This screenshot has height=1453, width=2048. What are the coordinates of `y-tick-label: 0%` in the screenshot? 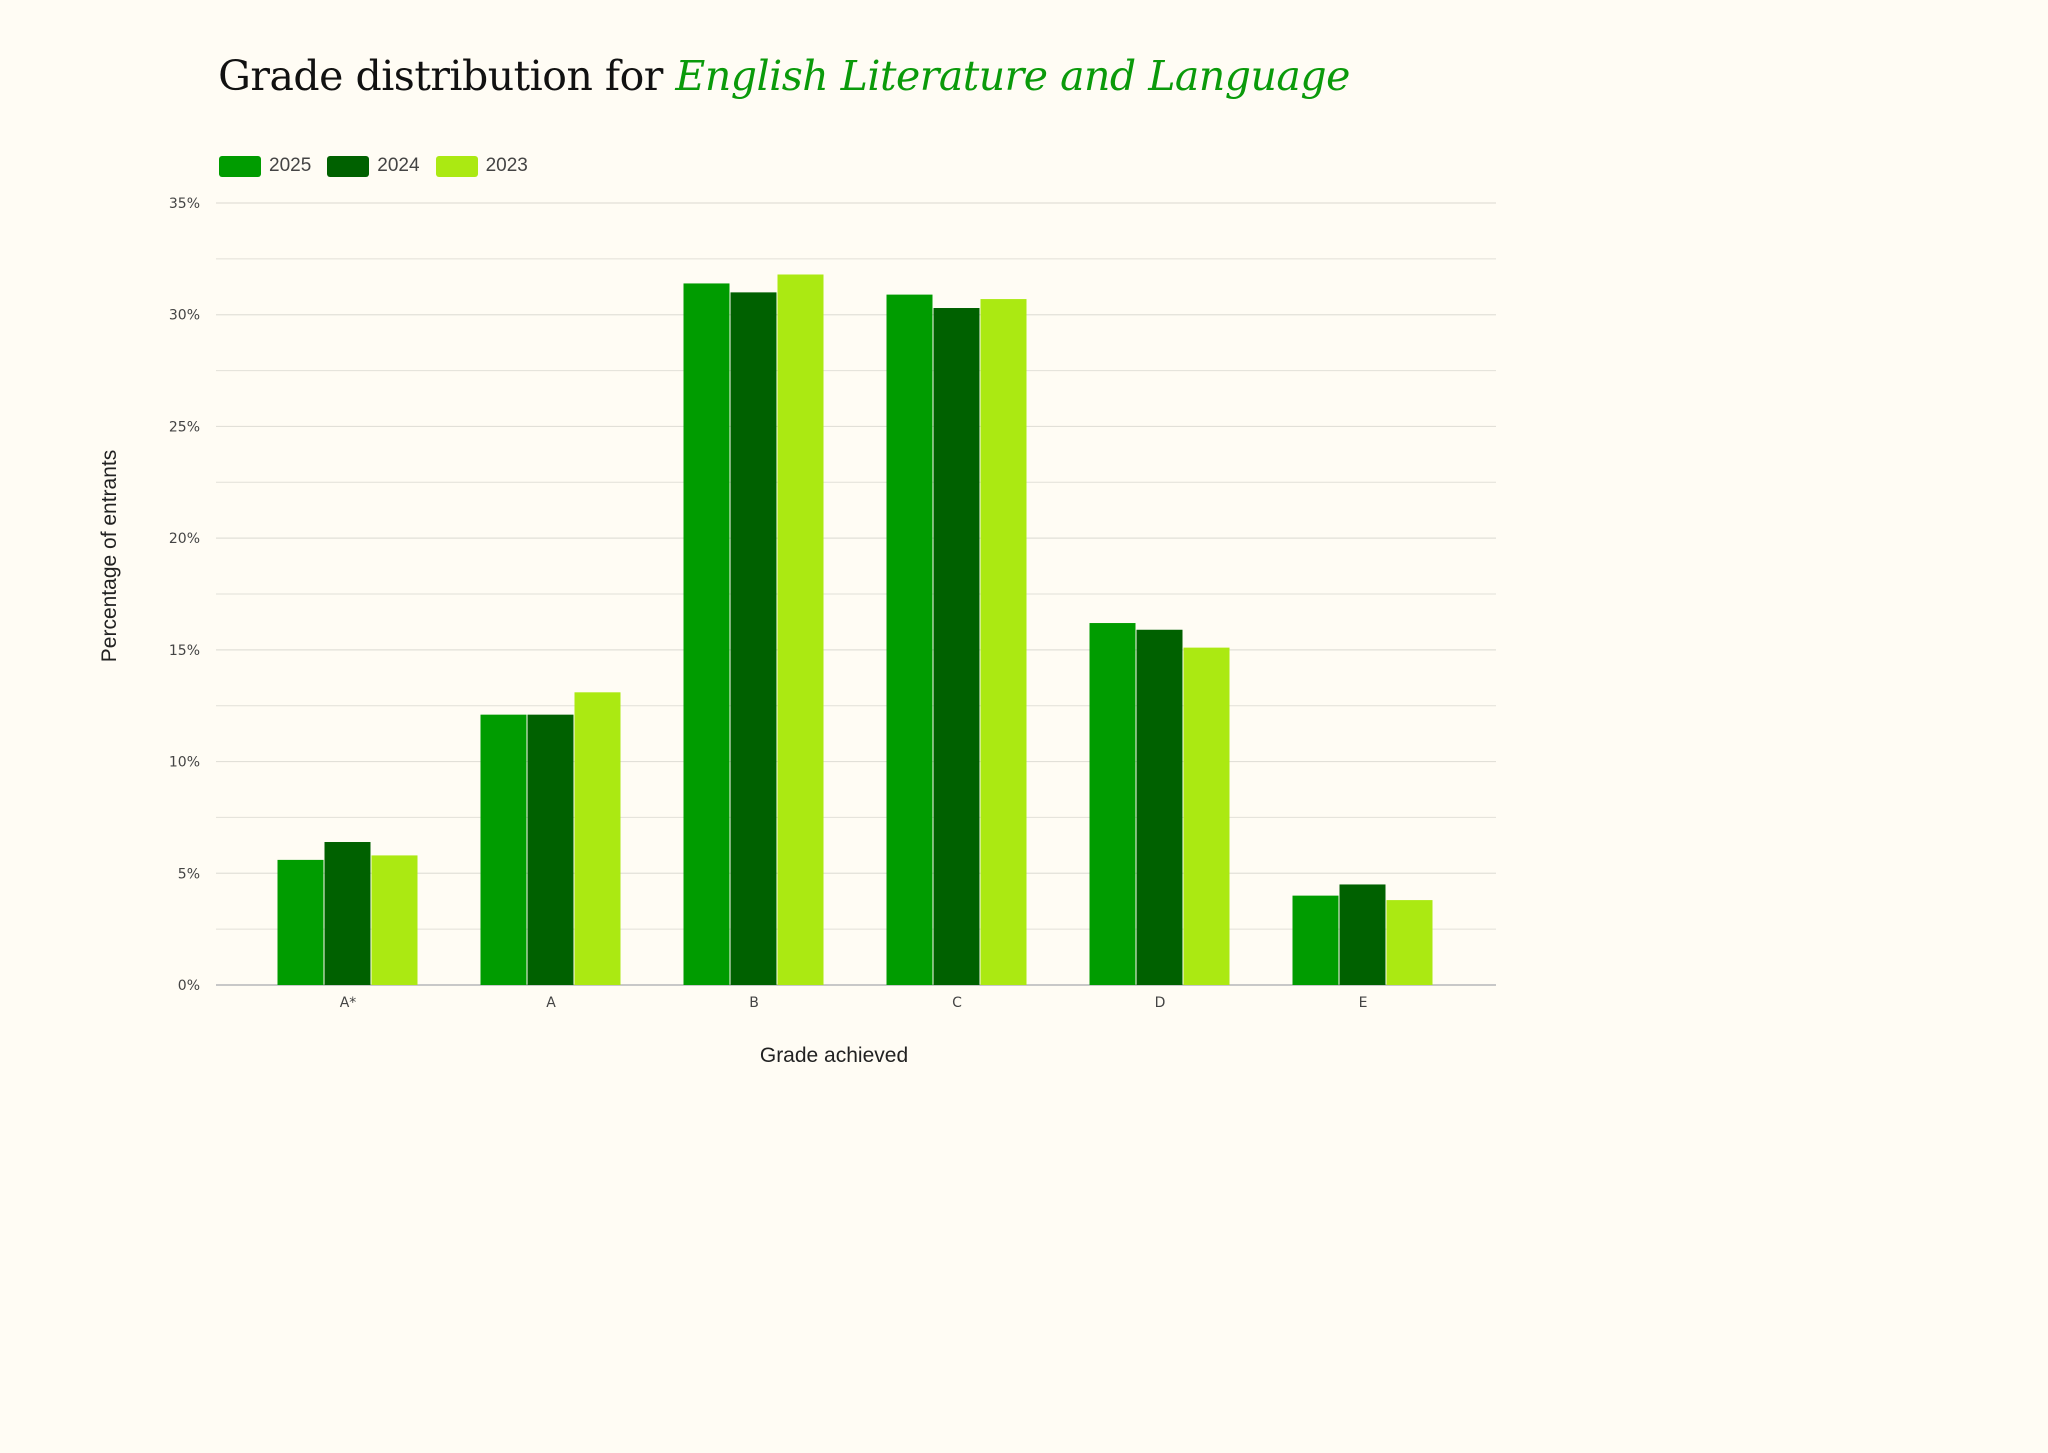 It's located at (189, 986).